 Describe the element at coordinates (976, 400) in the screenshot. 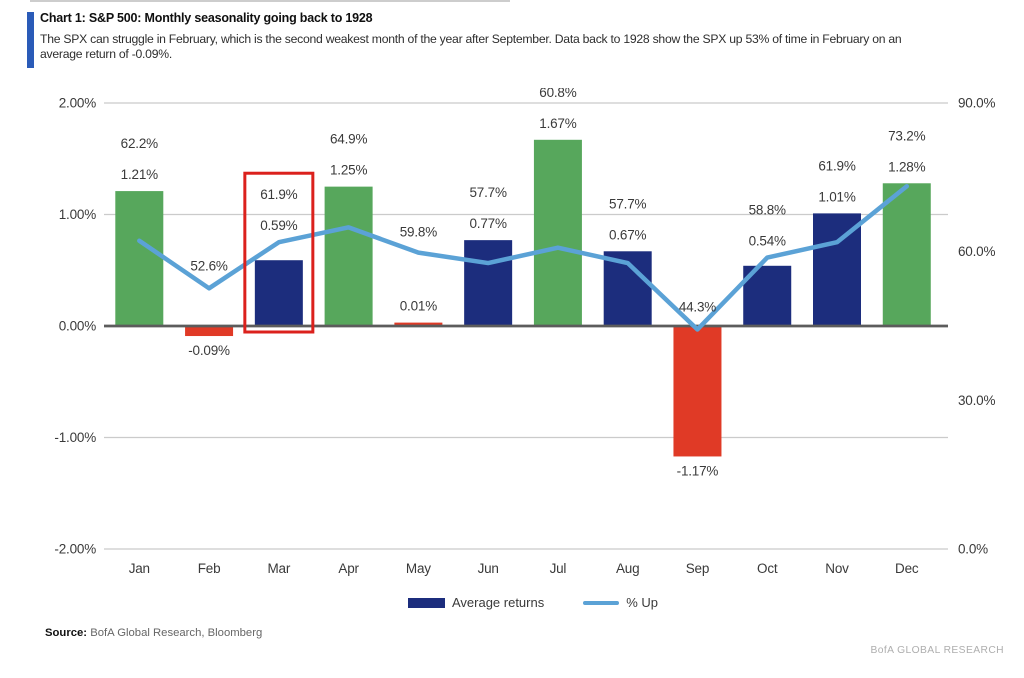

I see `right-axis-tick-30.0%: 30.0%` at that location.